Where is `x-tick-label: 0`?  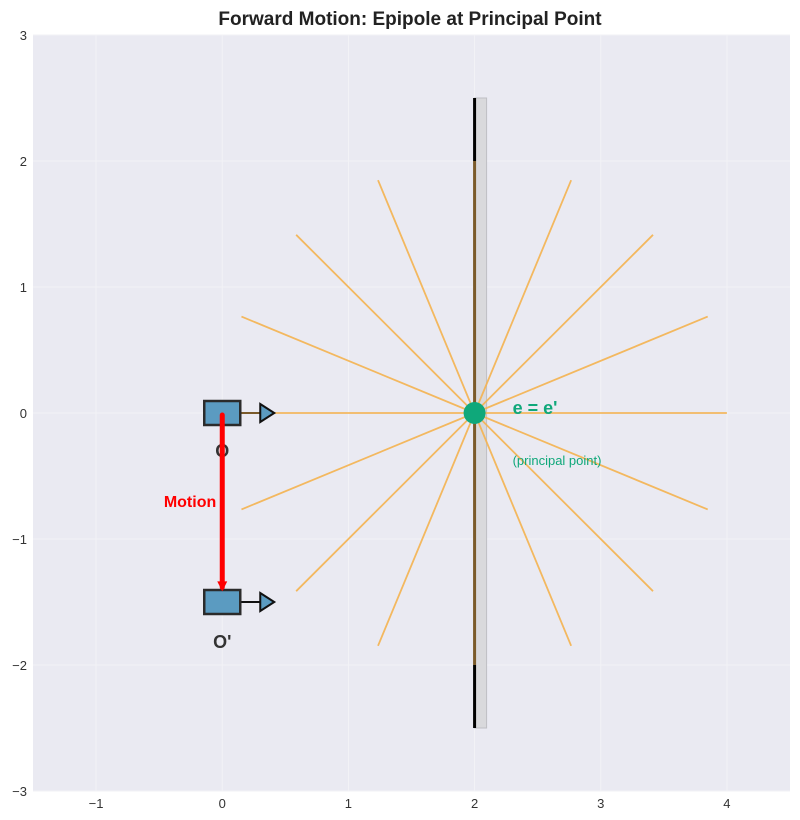
x-tick-label: 0 is located at coordinates (222, 803).